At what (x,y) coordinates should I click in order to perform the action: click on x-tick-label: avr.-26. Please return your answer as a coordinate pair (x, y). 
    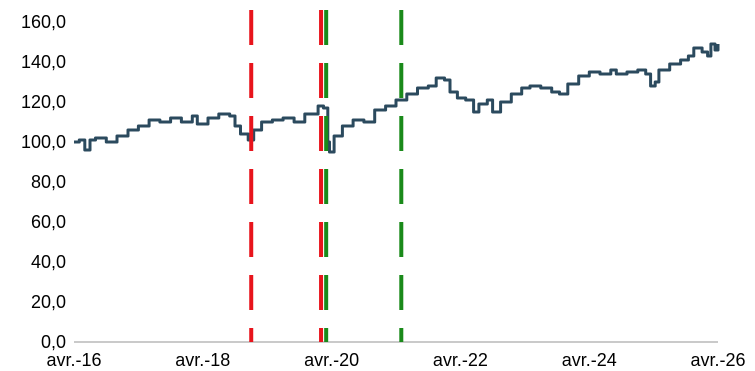
    Looking at the image, I should click on (717, 360).